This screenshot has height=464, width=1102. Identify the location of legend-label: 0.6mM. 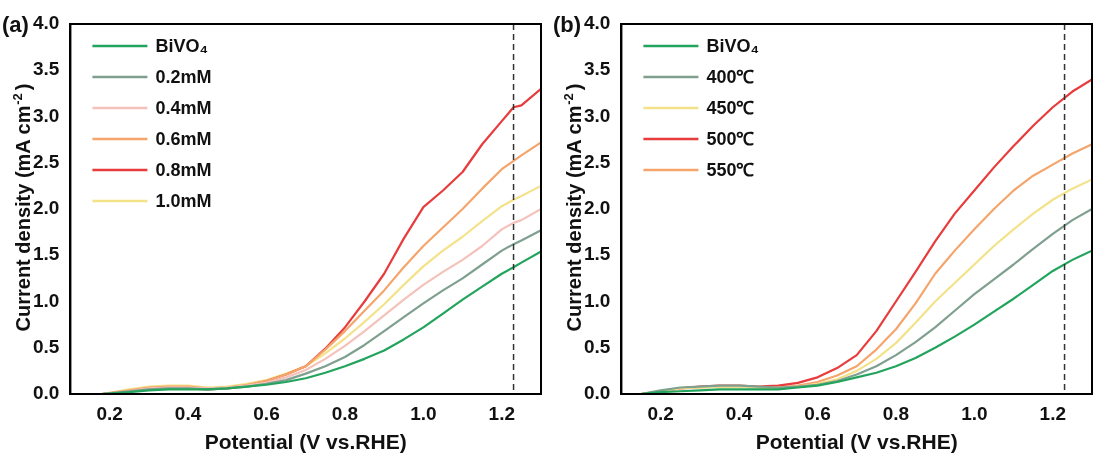
(183, 138).